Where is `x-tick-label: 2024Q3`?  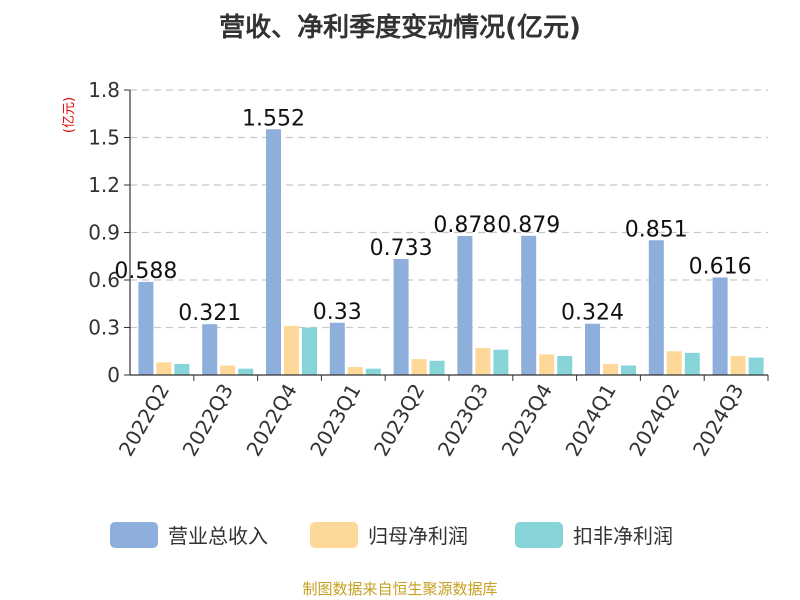
x-tick-label: 2024Q3 is located at coordinates (718, 420).